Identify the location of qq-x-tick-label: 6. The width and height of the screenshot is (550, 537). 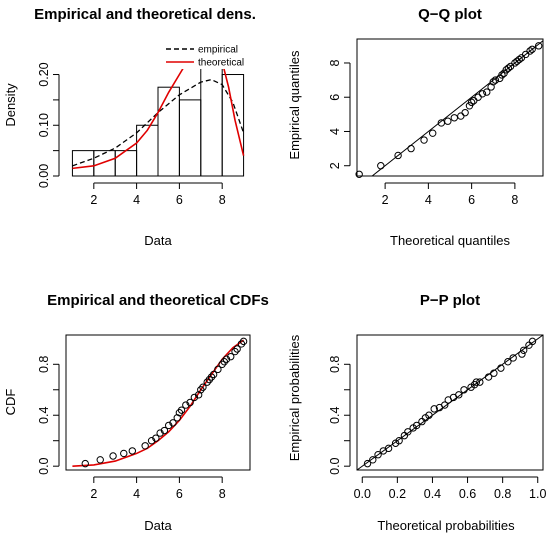
(471, 200).